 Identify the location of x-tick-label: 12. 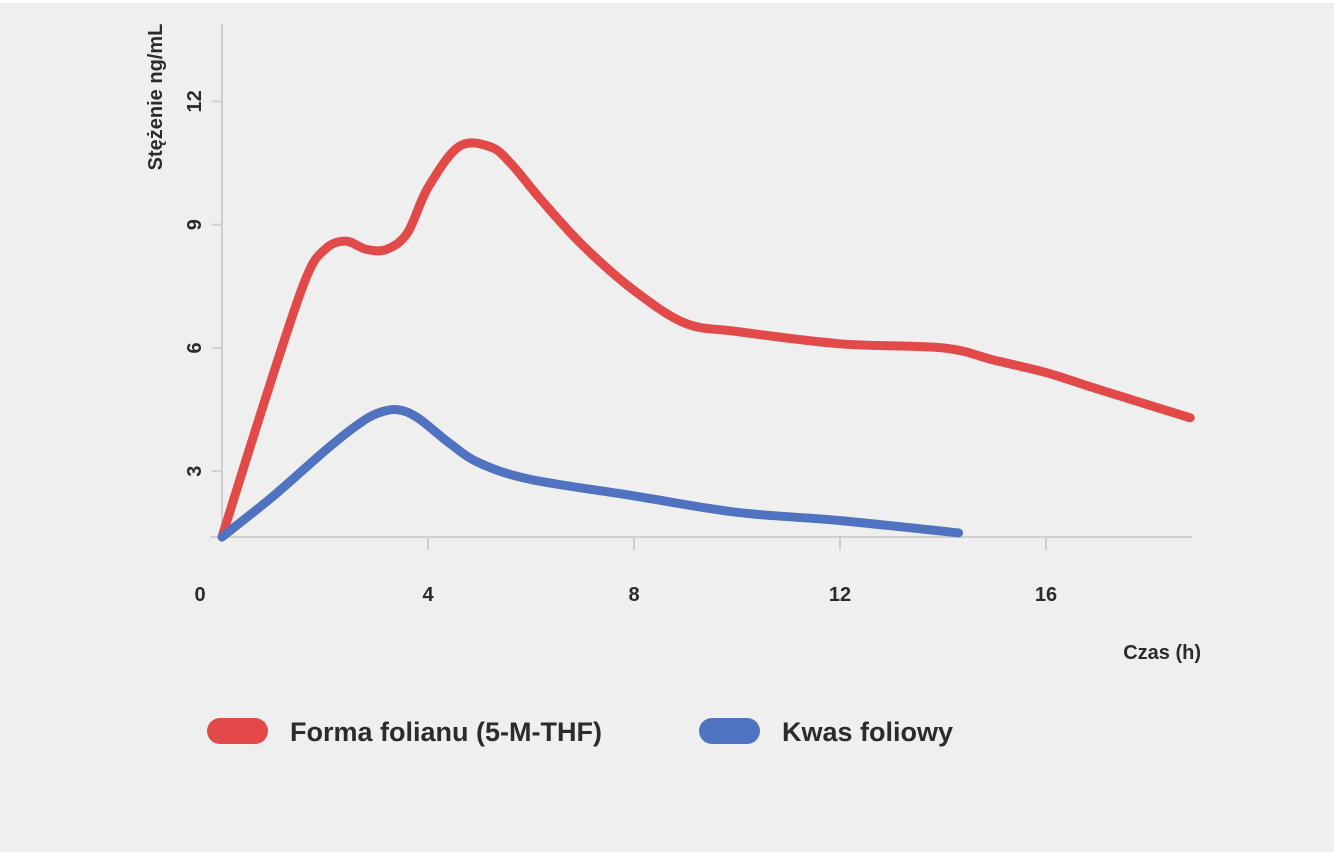
(840, 595).